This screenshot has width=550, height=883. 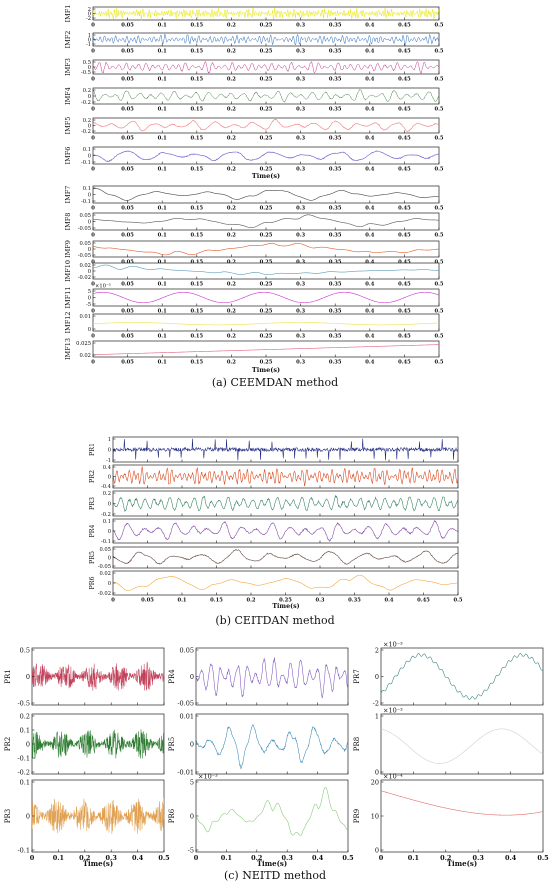 What do you see at coordinates (105, 550) in the screenshot?
I see `b-pr5-ytick-label: 0.05` at bounding box center [105, 550].